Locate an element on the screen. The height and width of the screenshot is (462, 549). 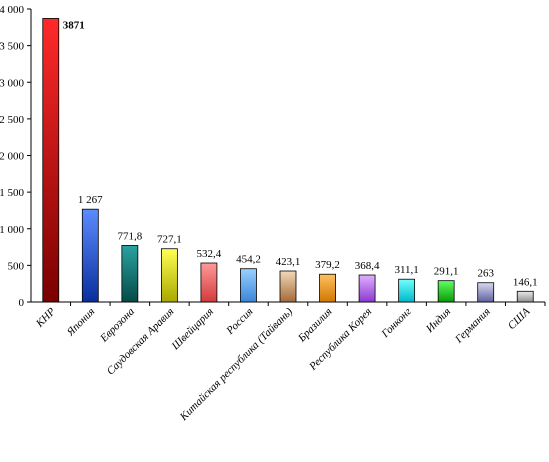
y-tick-label: 500 is located at coordinates (16, 266).